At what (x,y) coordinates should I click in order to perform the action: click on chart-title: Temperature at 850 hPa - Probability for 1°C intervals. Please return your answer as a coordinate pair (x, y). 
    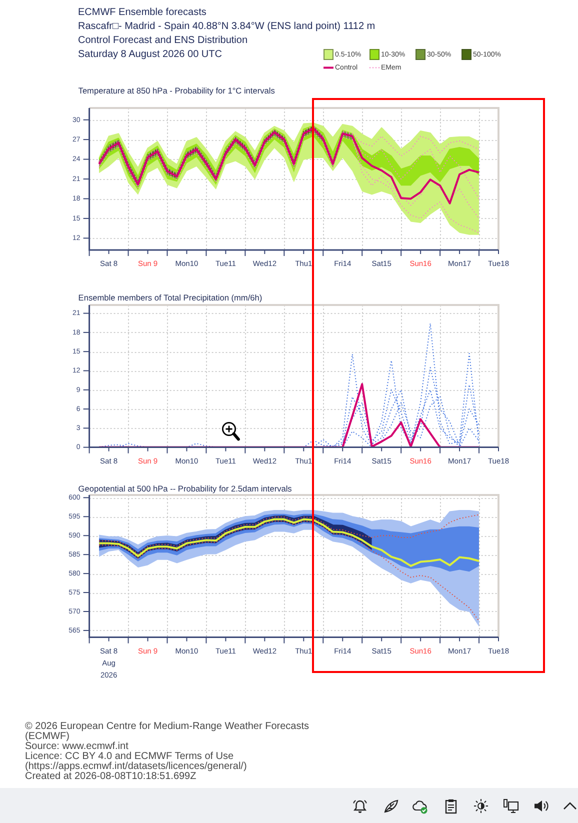
    Looking at the image, I should click on (176, 90).